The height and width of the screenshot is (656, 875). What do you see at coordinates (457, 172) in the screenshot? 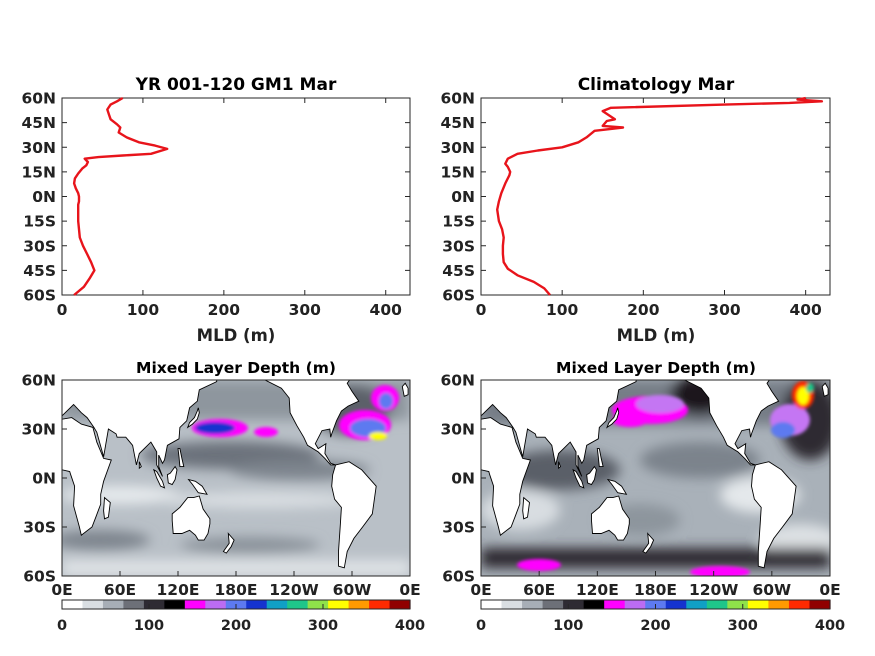
I see `y-tick-label: 15N` at bounding box center [457, 172].